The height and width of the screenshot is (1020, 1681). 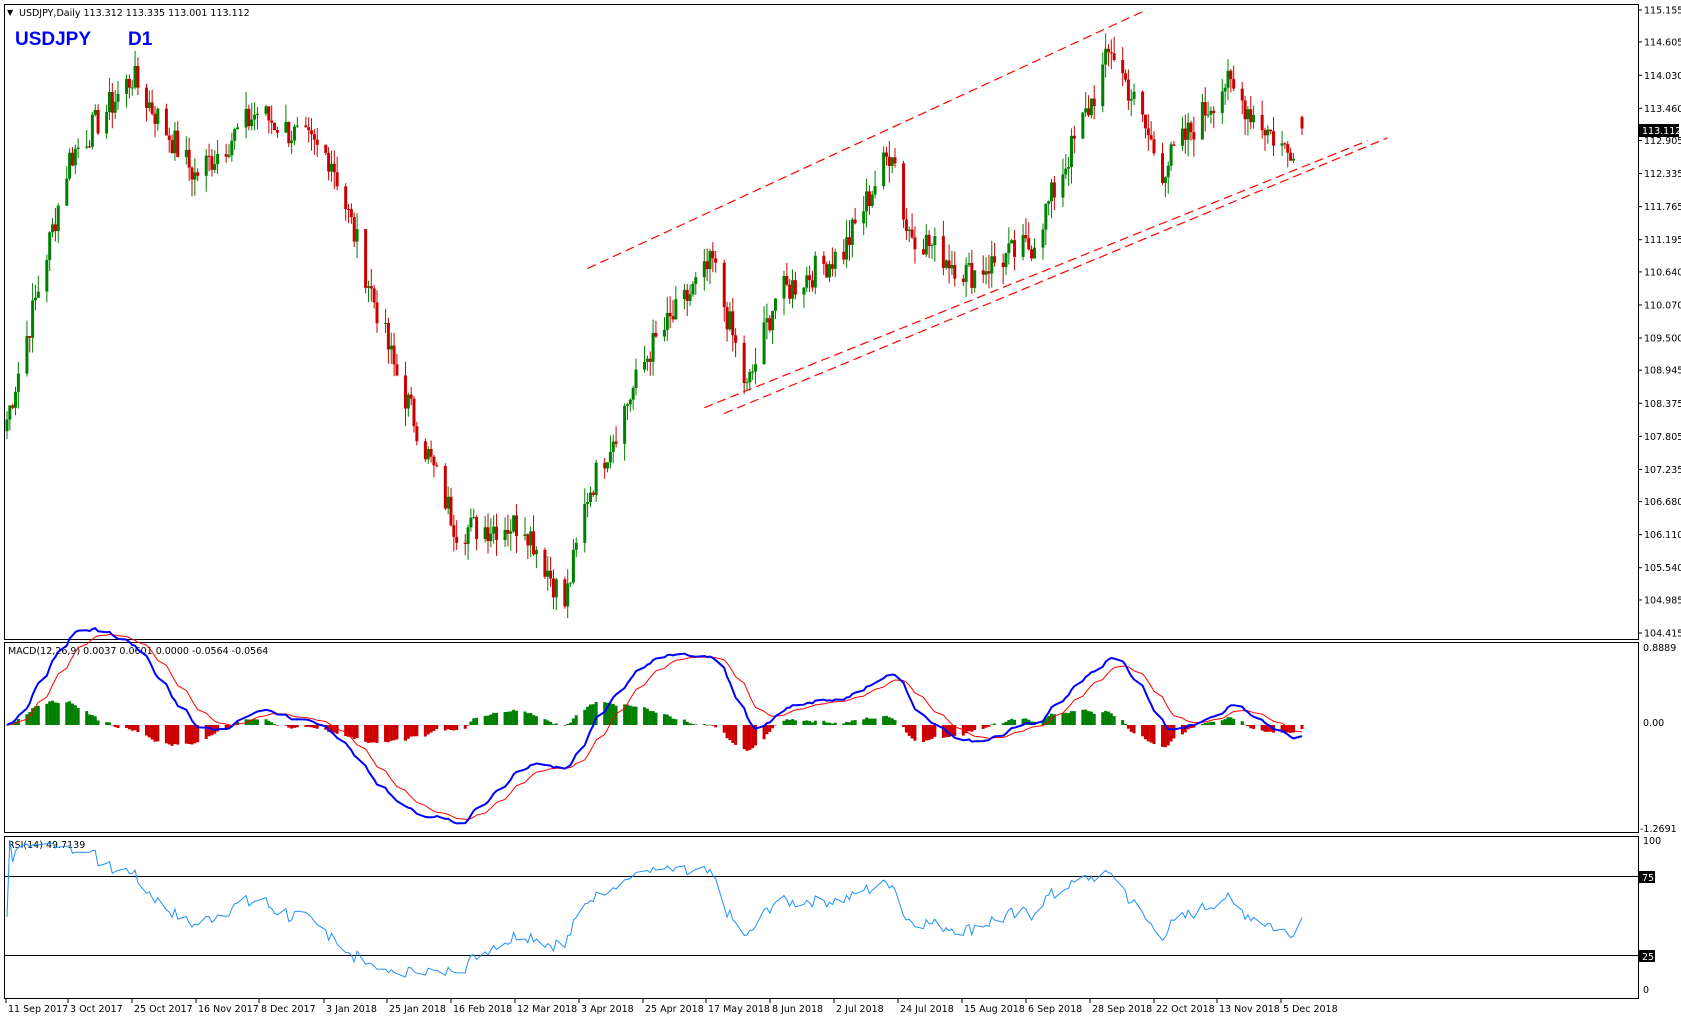 What do you see at coordinates (351, 1009) in the screenshot?
I see `date-tick-label: 3 Jan 2018` at bounding box center [351, 1009].